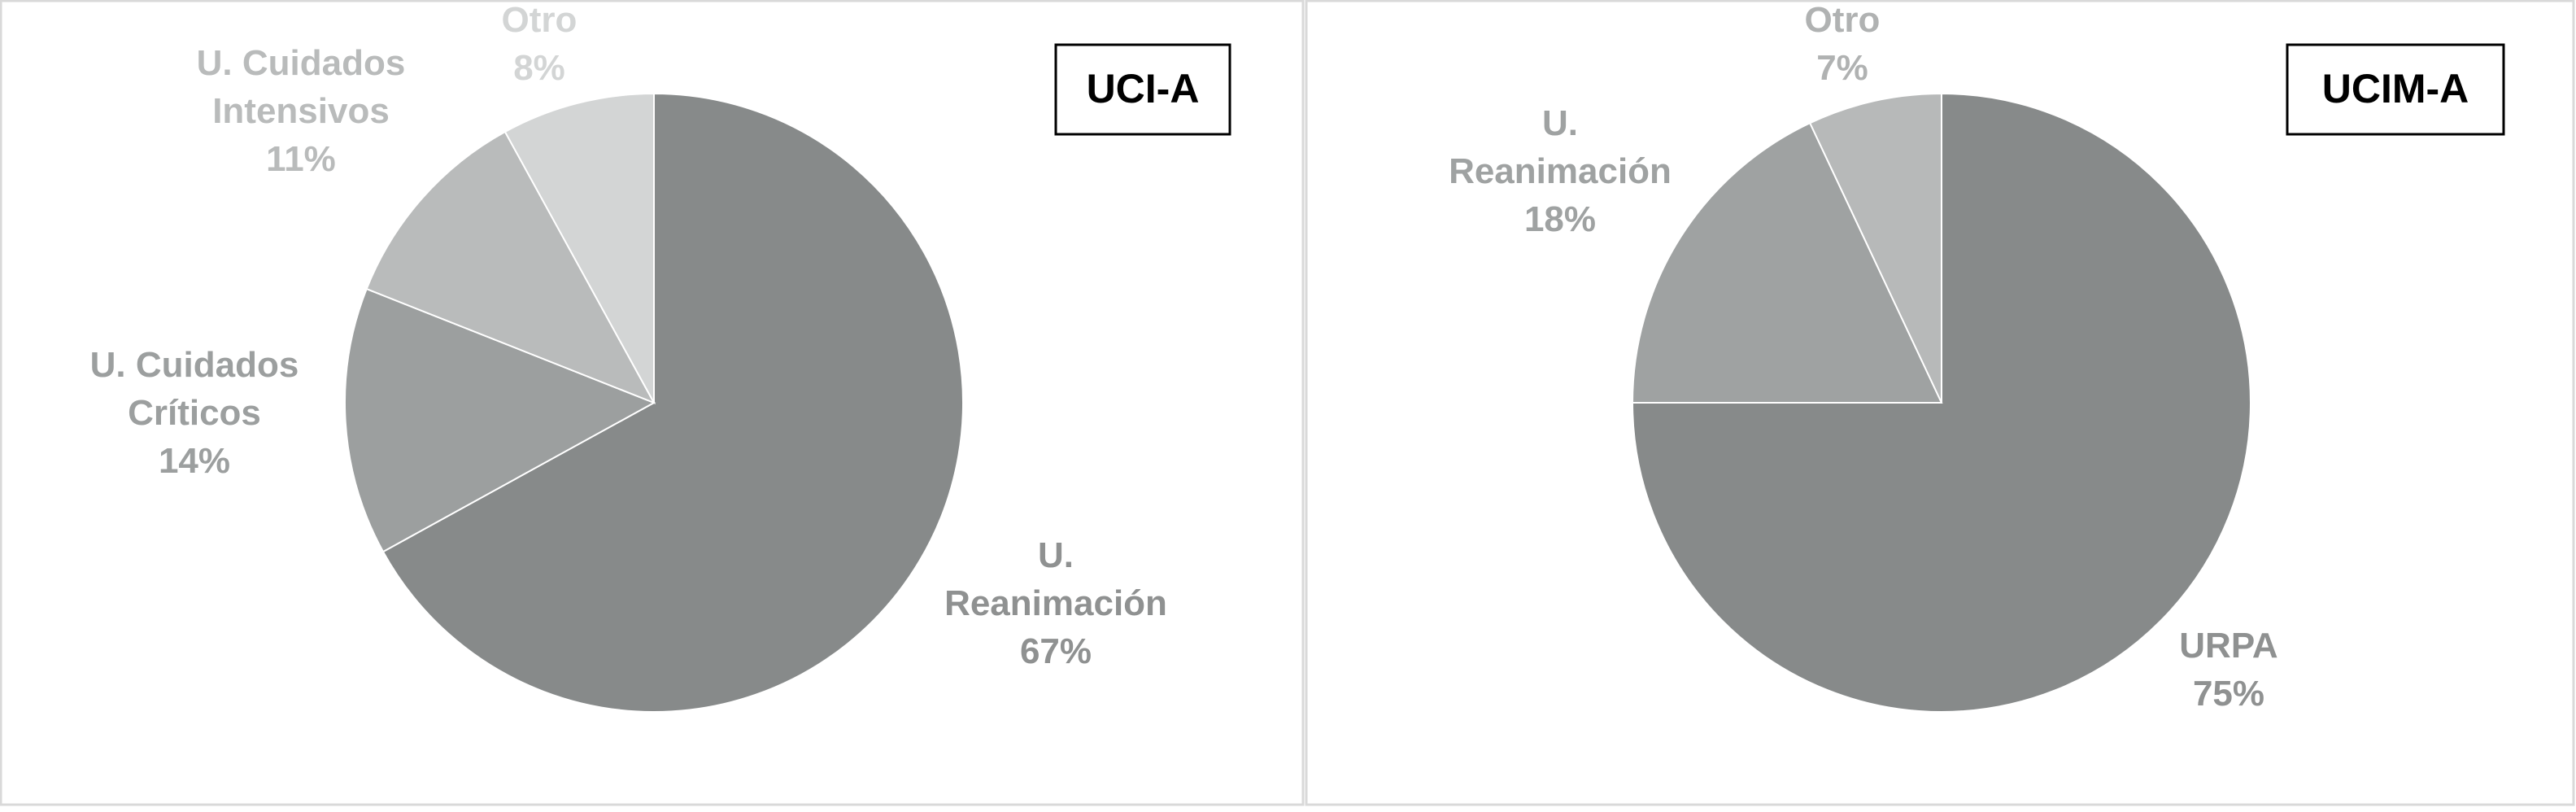 This screenshot has width=2576, height=812. What do you see at coordinates (1560, 171) in the screenshot?
I see `pie-slice-label: U. Reanimación 18%` at bounding box center [1560, 171].